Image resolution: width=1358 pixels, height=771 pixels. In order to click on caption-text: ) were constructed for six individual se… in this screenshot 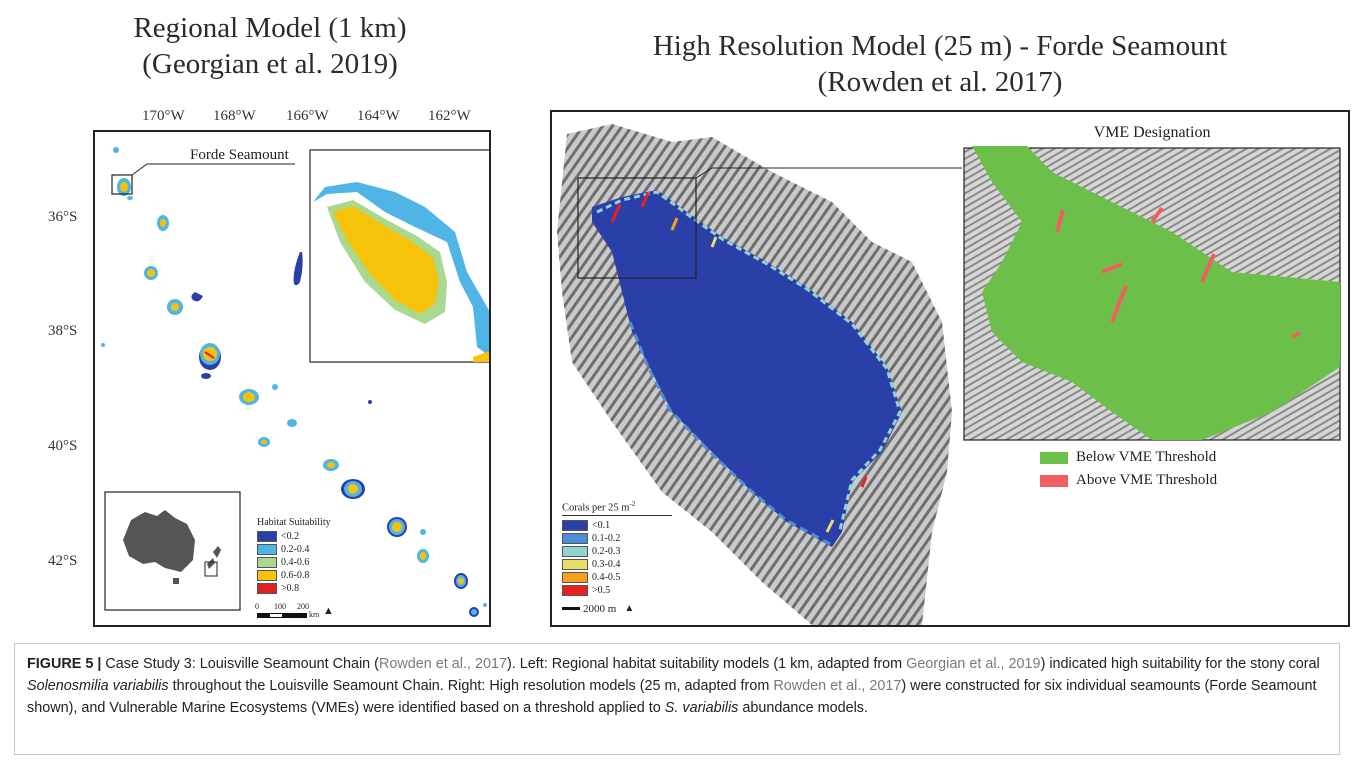, I will do `click(672, 697)`.